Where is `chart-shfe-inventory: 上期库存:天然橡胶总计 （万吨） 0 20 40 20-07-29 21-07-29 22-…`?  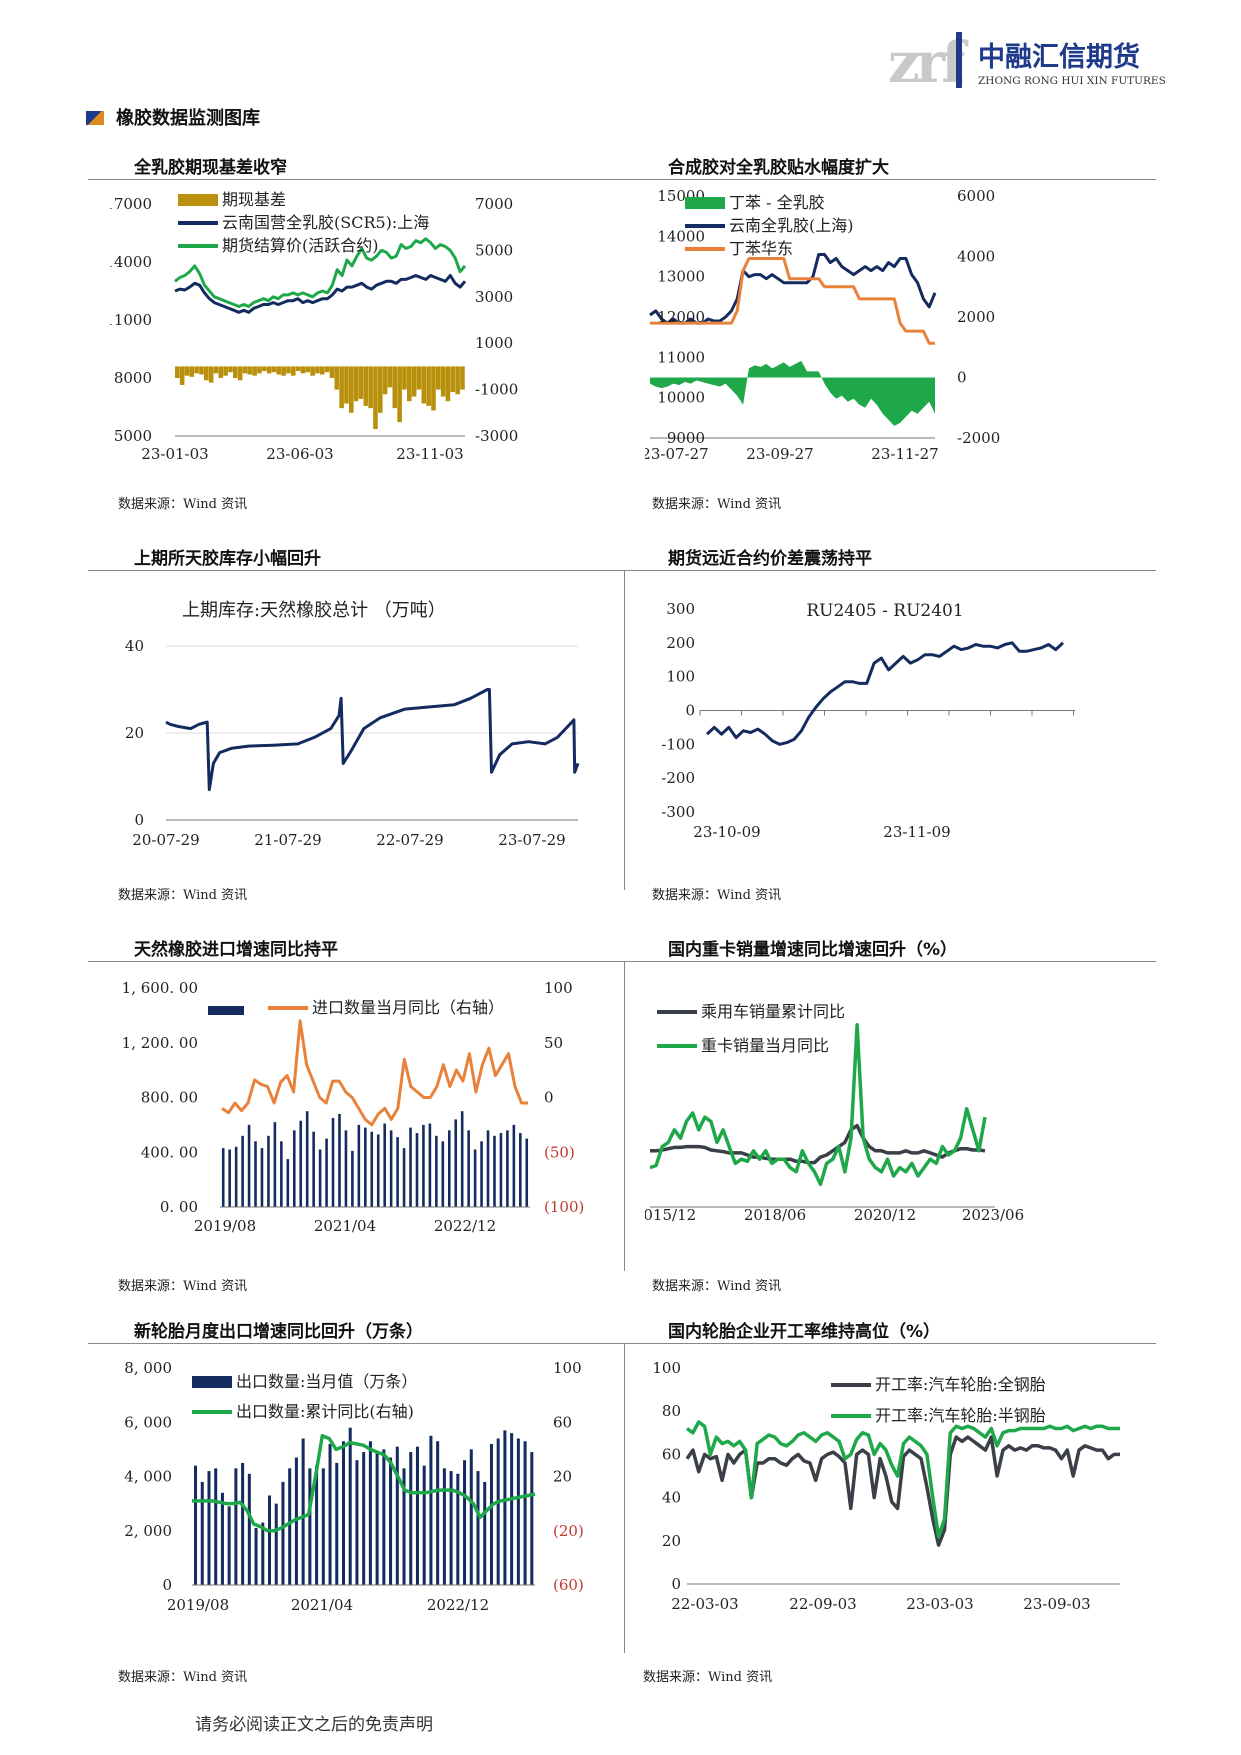 chart-shfe-inventory: 上期库存:天然橡胶总计 （万吨） 0 20 40 20-07-29 21-07-29 22-… is located at coordinates (352, 724).